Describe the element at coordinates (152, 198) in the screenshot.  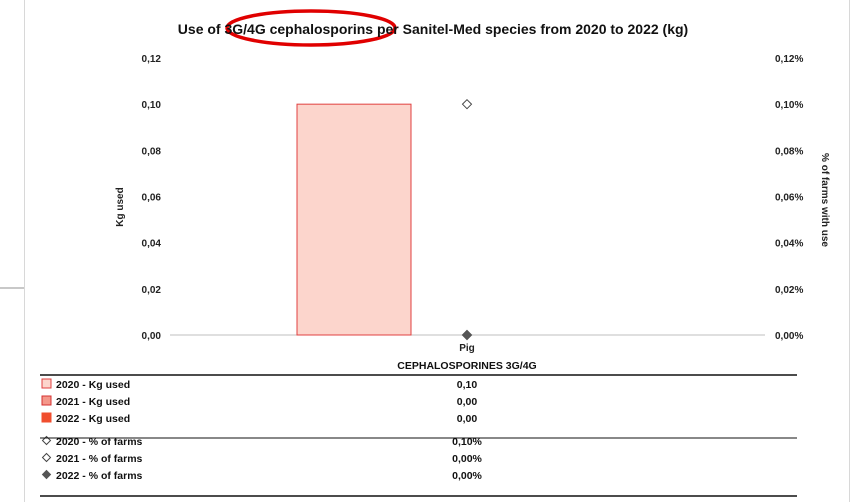
I see `y-tick-label: 0,06` at that location.